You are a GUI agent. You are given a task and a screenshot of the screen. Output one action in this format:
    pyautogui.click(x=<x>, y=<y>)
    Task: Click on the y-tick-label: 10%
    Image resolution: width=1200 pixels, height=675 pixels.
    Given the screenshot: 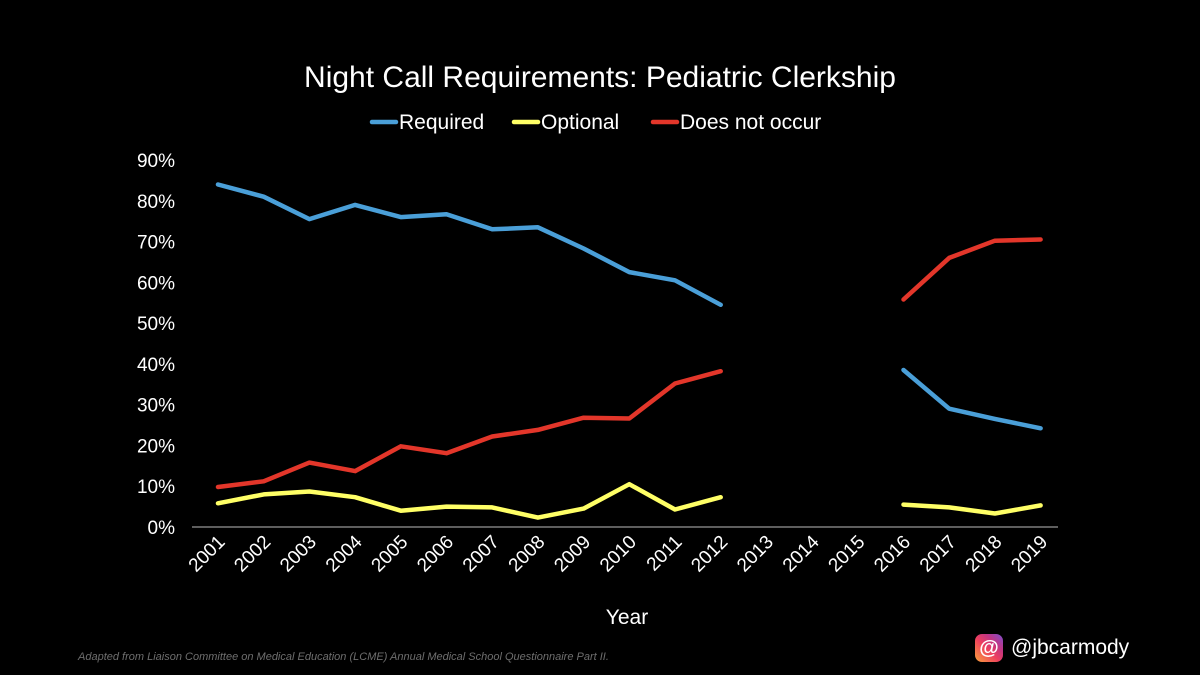 What is the action you would take?
    pyautogui.click(x=156, y=487)
    